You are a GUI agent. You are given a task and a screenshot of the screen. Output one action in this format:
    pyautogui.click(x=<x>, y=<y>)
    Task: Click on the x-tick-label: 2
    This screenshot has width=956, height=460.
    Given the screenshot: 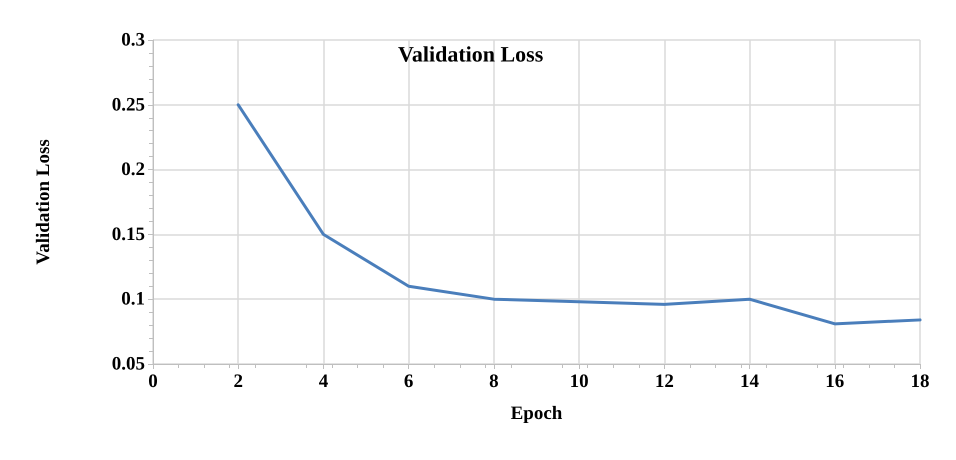 What is the action you would take?
    pyautogui.click(x=238, y=381)
    